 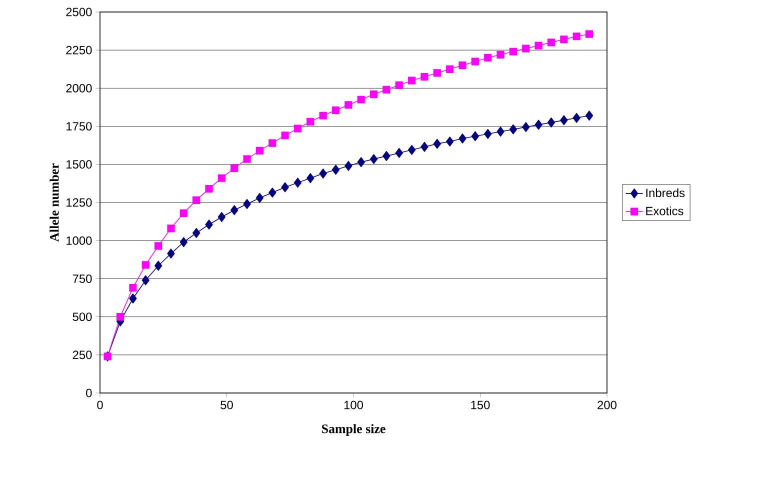 I want to click on y-tick-label: 2500, so click(x=79, y=12).